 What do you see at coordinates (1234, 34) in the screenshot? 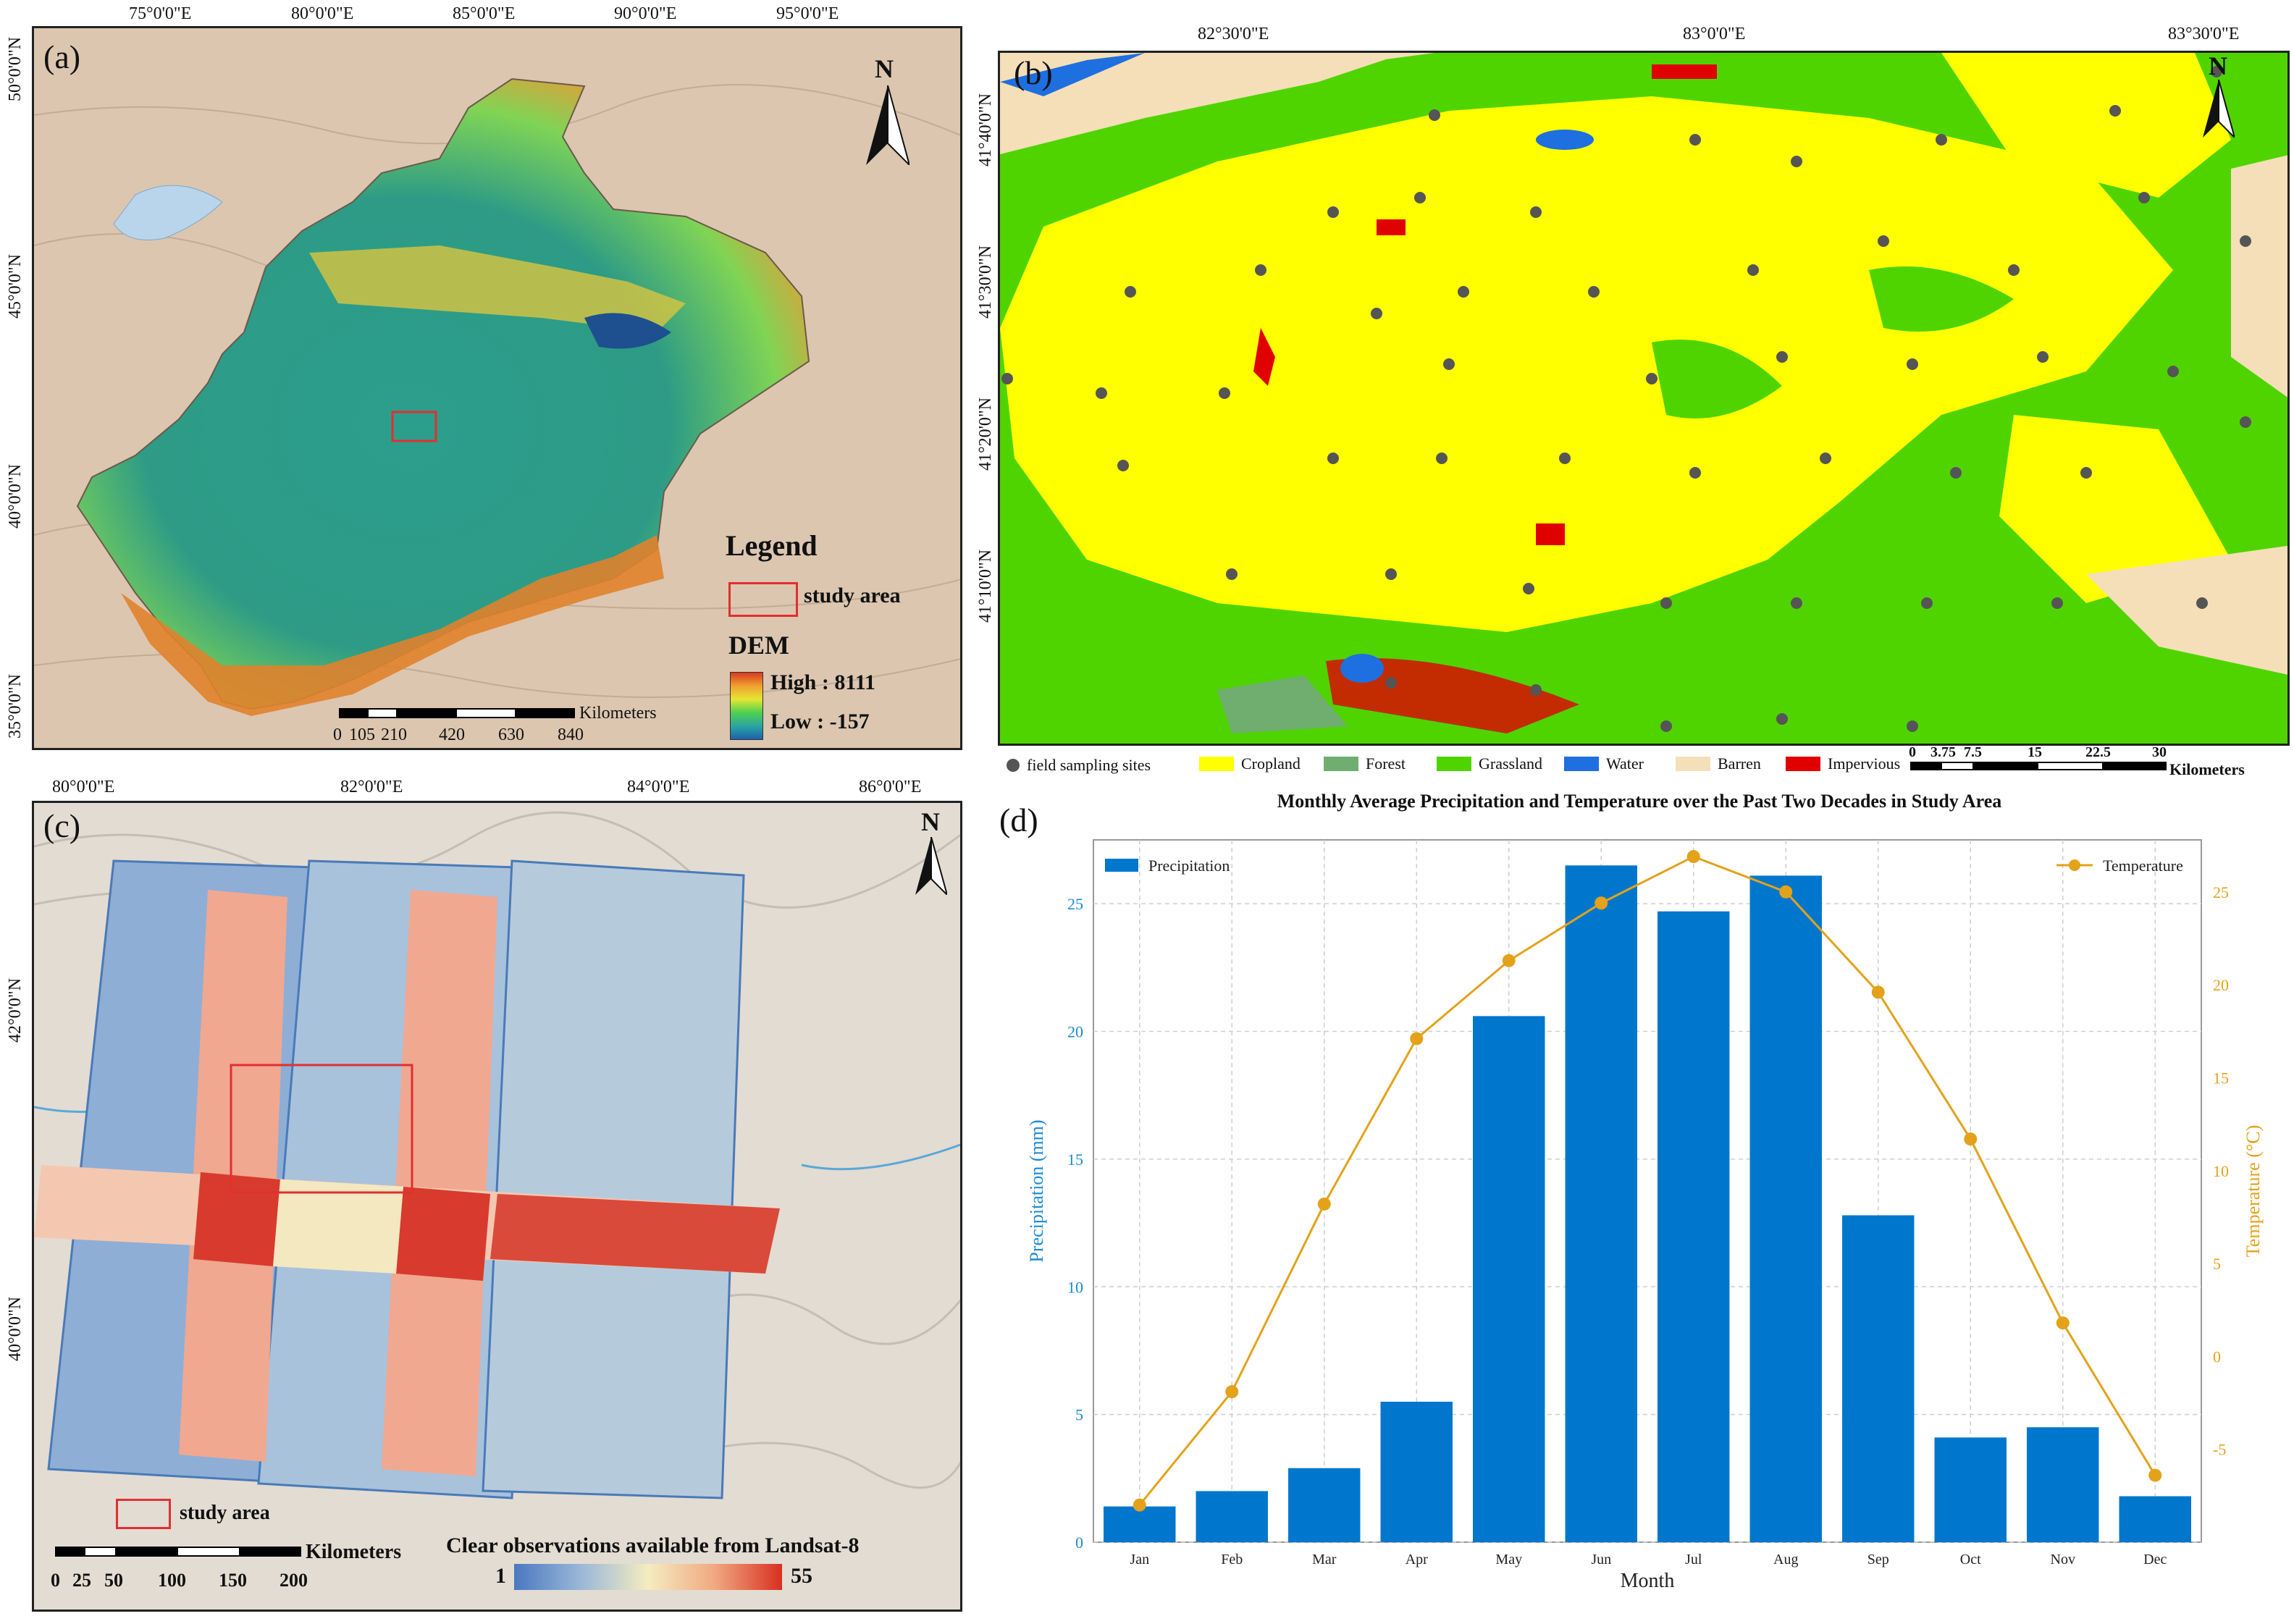
I see `lon-tick: 82°30'0"E` at bounding box center [1234, 34].